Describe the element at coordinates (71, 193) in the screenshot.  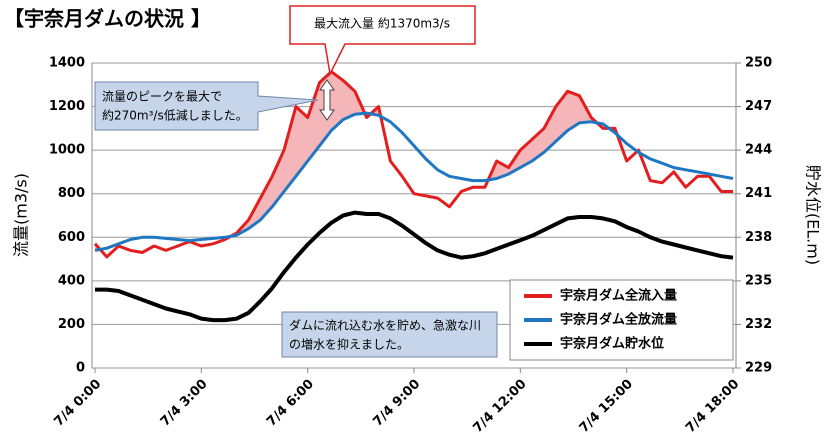
I see `y-tick-label: 800` at that location.